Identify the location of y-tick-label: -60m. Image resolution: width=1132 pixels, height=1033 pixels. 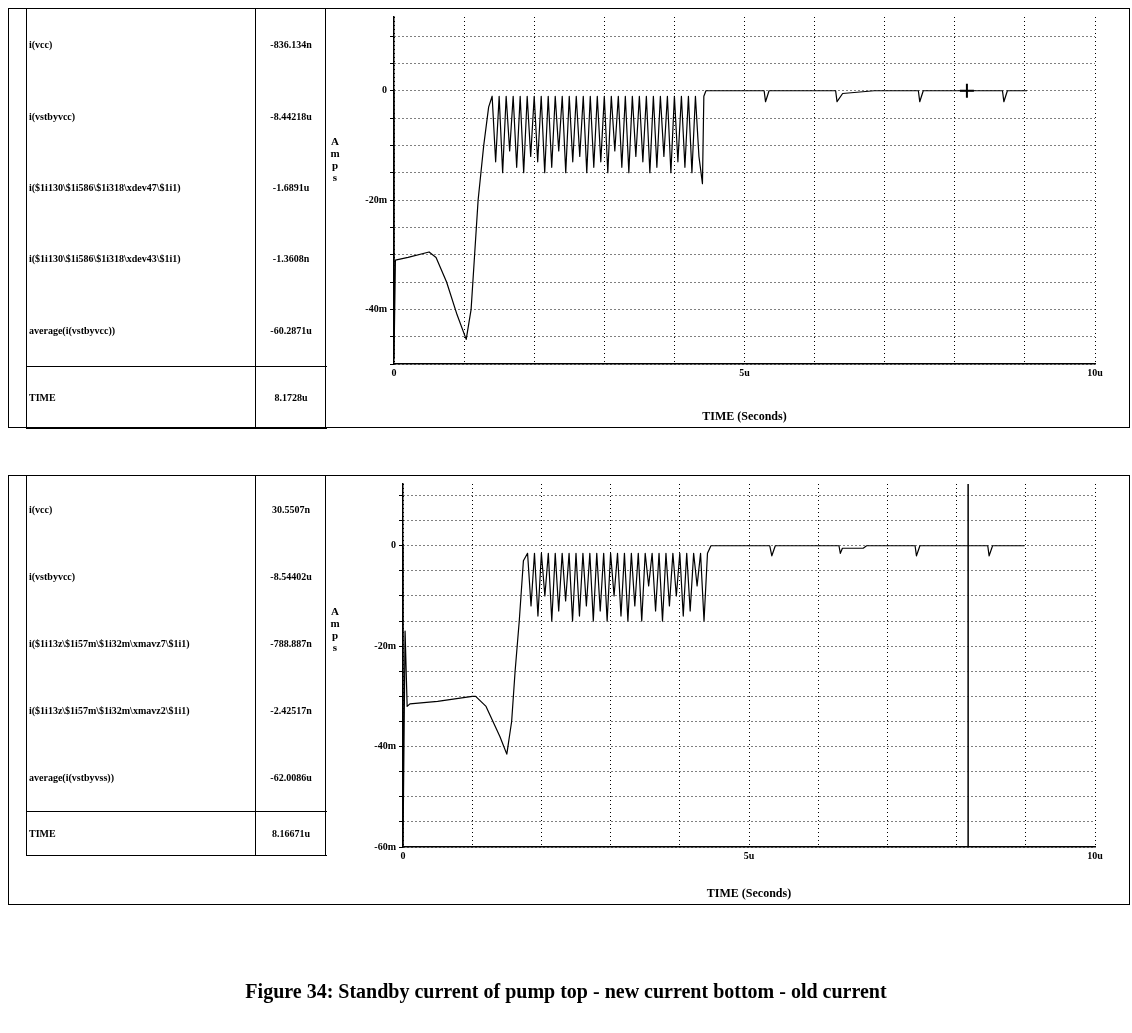
(385, 846).